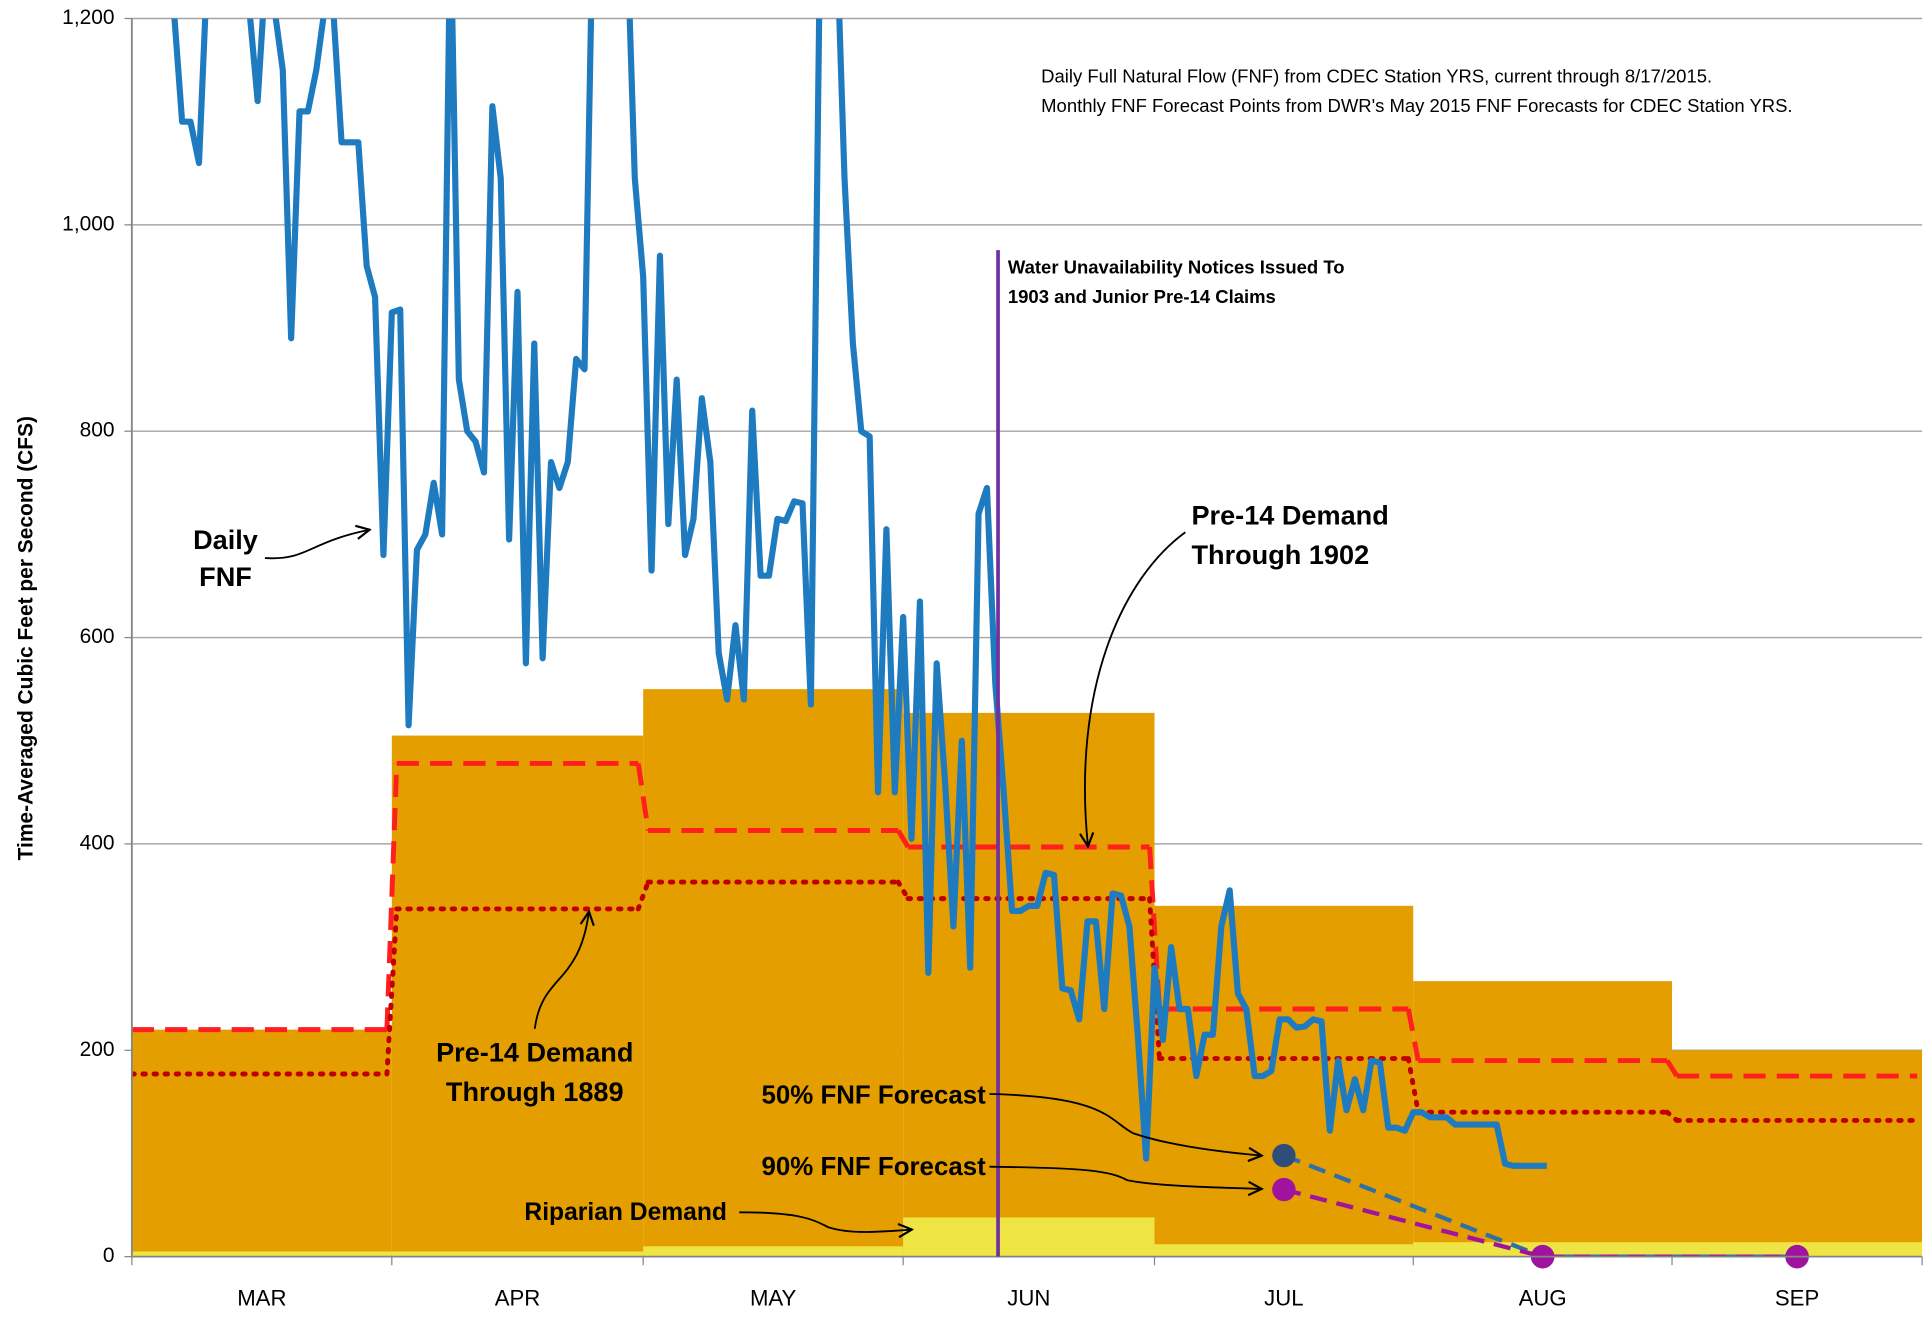  What do you see at coordinates (97, 430) in the screenshot?
I see `y-tick-label: 800` at bounding box center [97, 430].